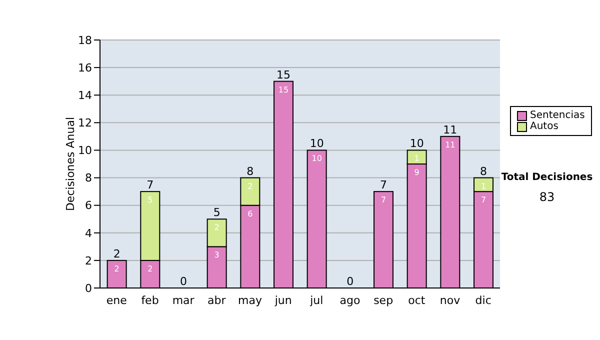  Describe the element at coordinates (85, 67) in the screenshot. I see `y-tick-label: 16` at that location.